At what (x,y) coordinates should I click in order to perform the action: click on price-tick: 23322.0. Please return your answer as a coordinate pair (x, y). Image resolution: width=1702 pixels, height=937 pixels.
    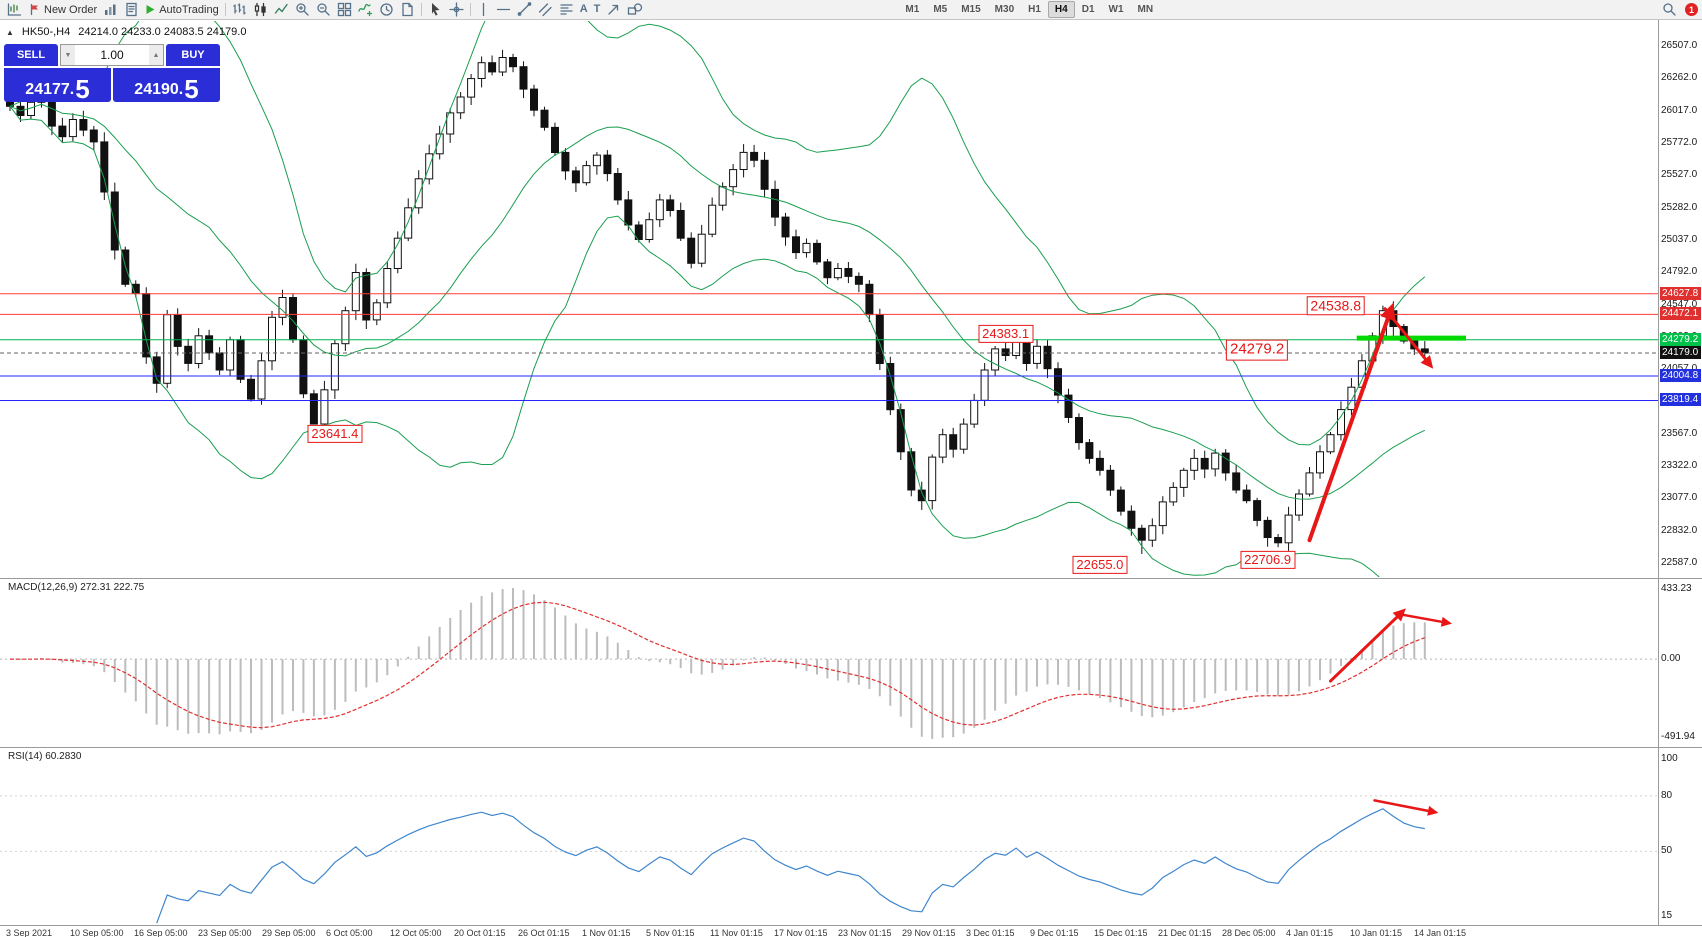
    Looking at the image, I should click on (1679, 466).